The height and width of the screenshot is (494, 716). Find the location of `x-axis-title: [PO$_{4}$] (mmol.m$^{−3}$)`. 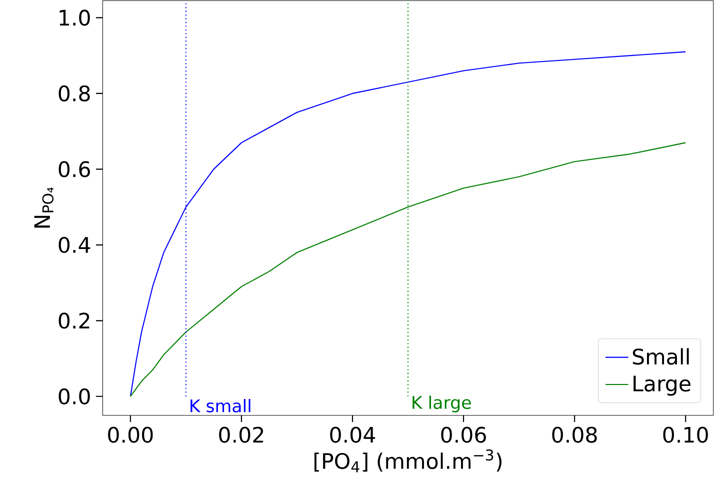

x-axis-title: [PO$_{4}$] (mmol.m$^{−3}$) is located at coordinates (408, 460).